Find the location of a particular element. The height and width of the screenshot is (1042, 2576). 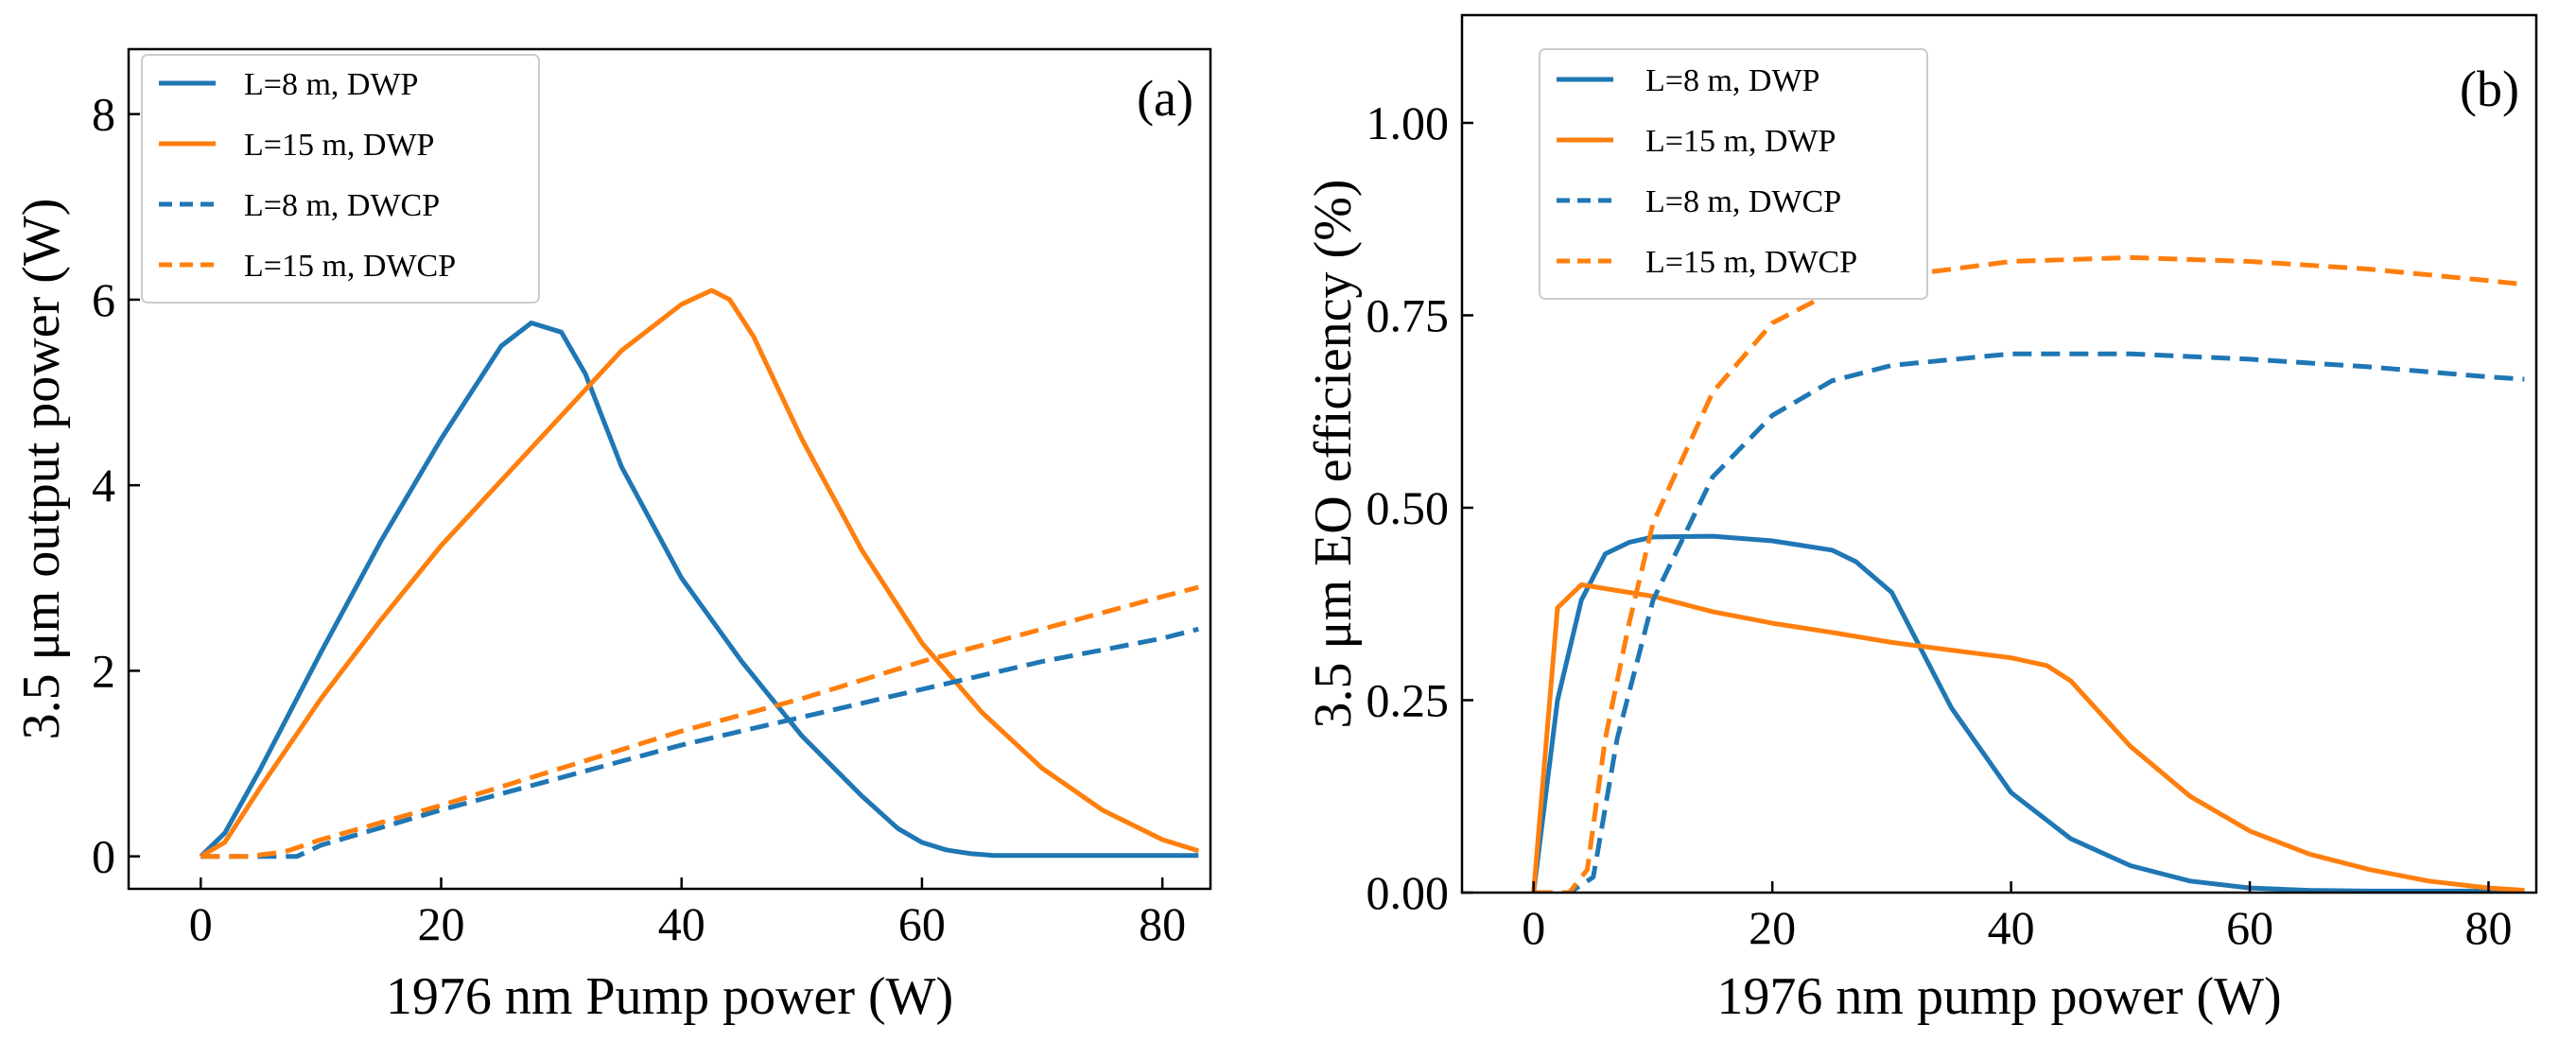

y-tick-label: 2 is located at coordinates (103, 670).